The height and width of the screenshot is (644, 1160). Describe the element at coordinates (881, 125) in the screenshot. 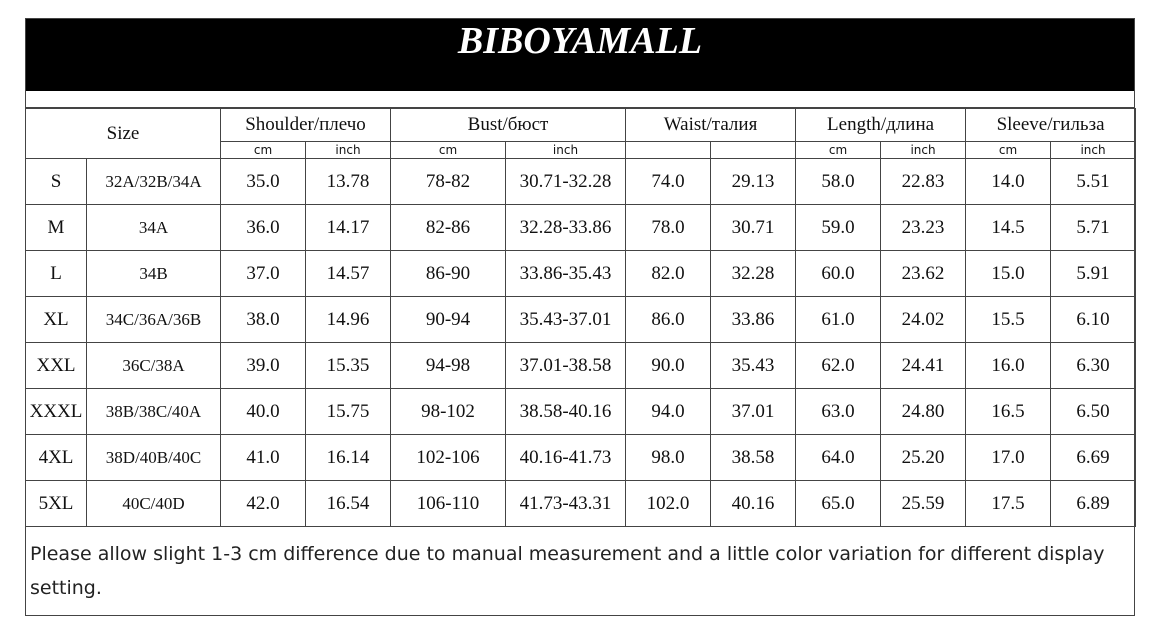

I see `group-header: Length/длина` at that location.